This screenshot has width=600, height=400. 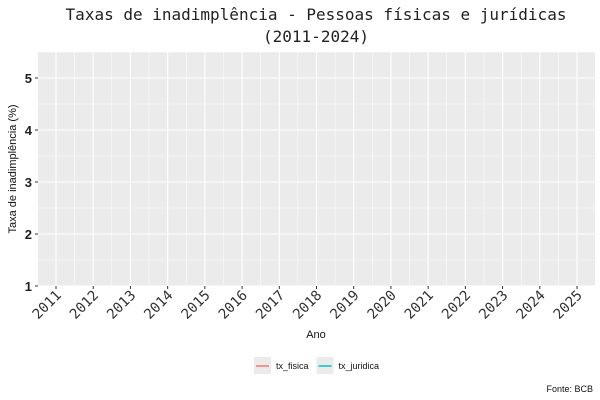 What do you see at coordinates (569, 389) in the screenshot?
I see `caption-source: Fonte: BCB` at bounding box center [569, 389].